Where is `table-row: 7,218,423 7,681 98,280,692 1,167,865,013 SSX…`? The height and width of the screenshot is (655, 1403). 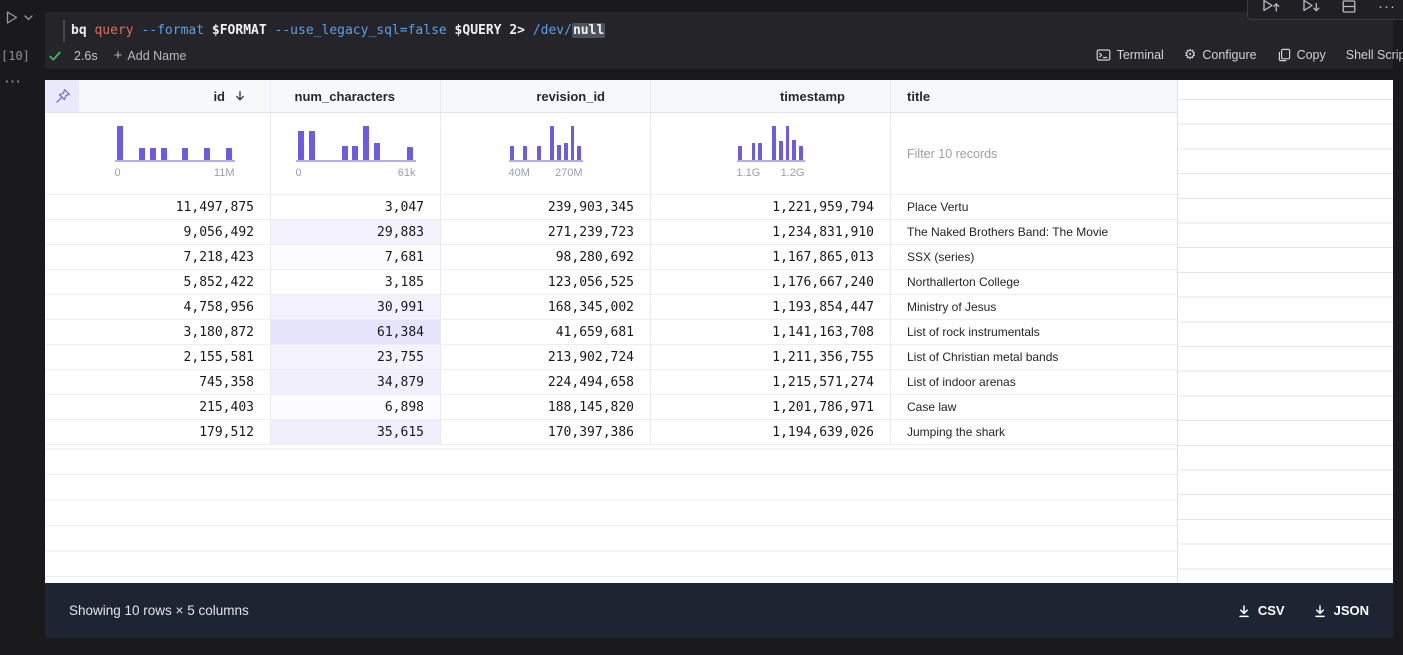
table-row: 7,218,423 7,681 98,280,692 1,167,865,013 SSX… is located at coordinates (611, 257).